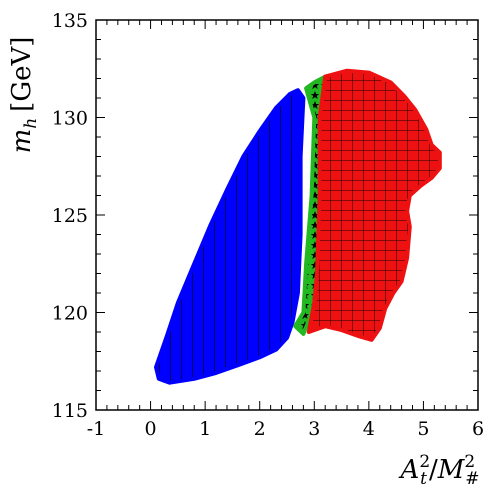 This screenshot has height=500, width=500. I want to click on x-axis-label-slash: /, so click(433, 470).